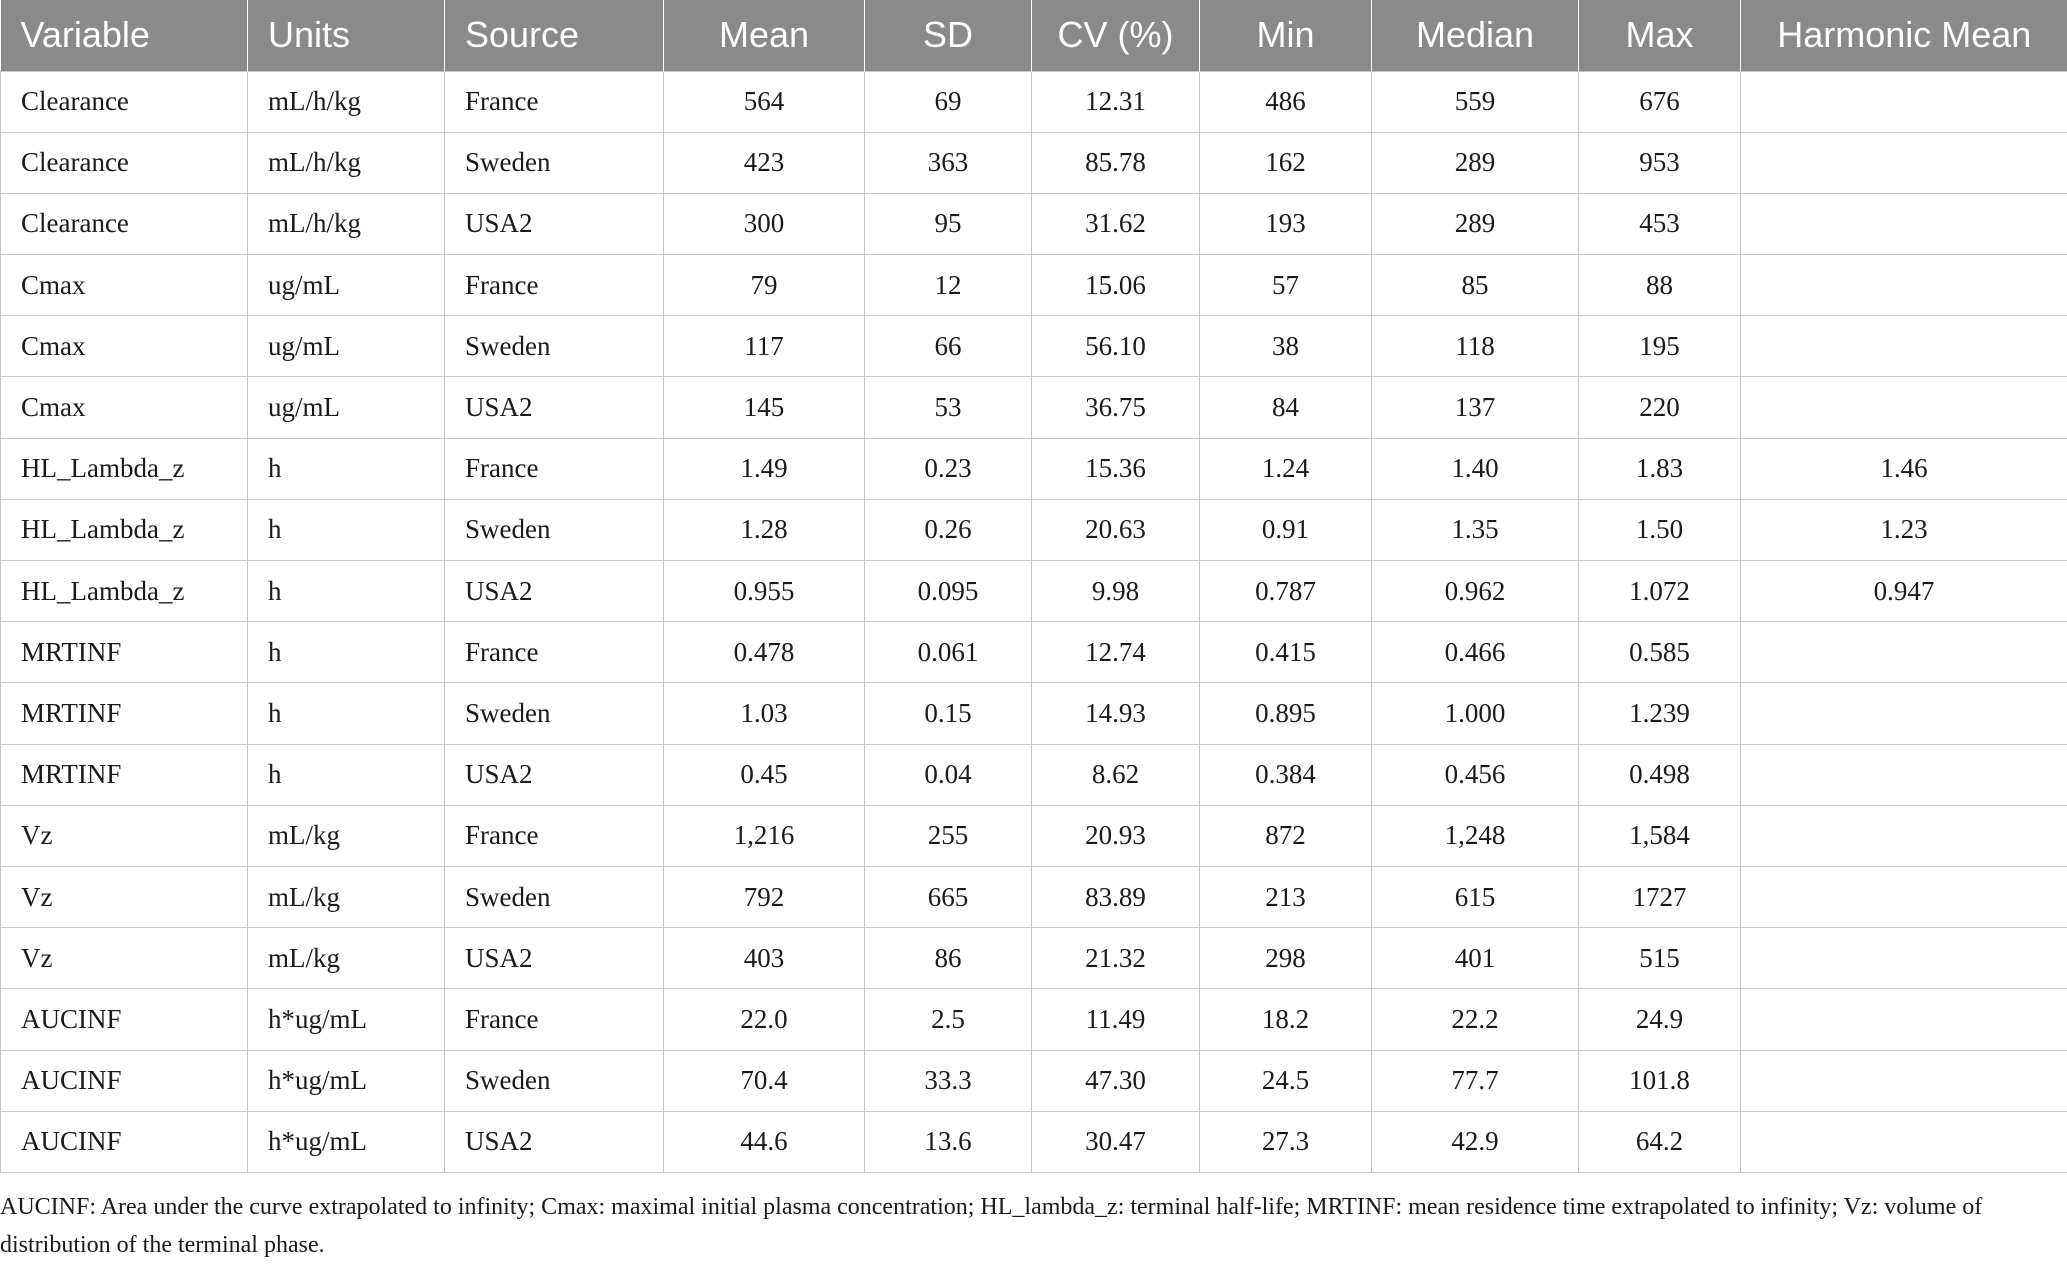 The height and width of the screenshot is (1269, 2067). What do you see at coordinates (1115, 1080) in the screenshot?
I see `table-cell: 47.30` at bounding box center [1115, 1080].